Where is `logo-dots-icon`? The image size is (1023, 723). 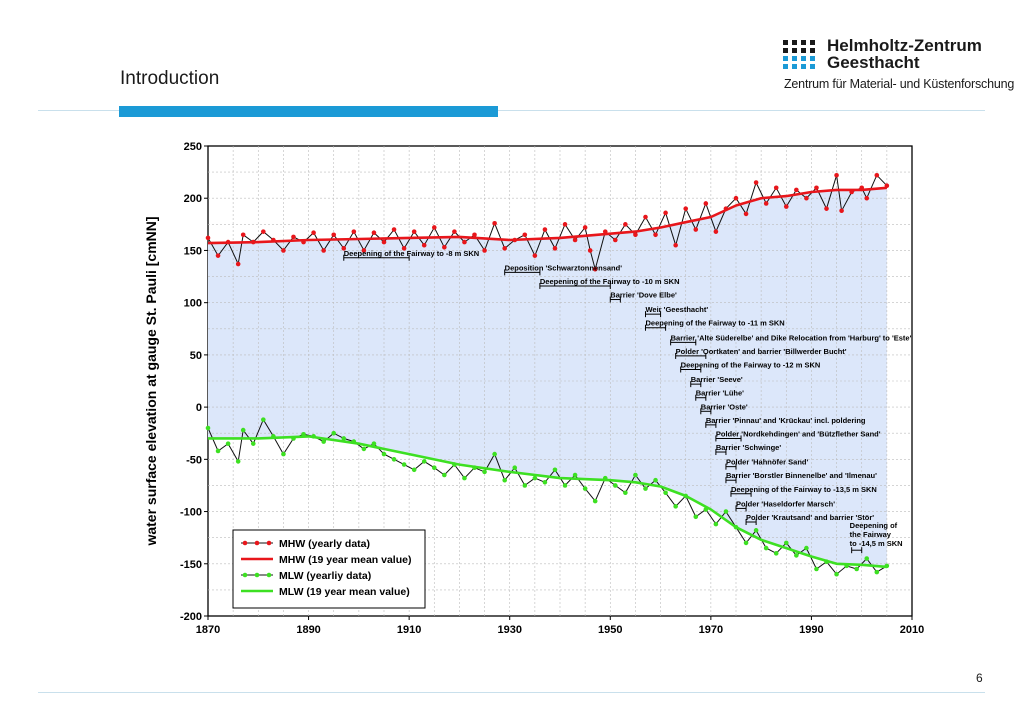
logo-dots-icon is located at coordinates (799, 54).